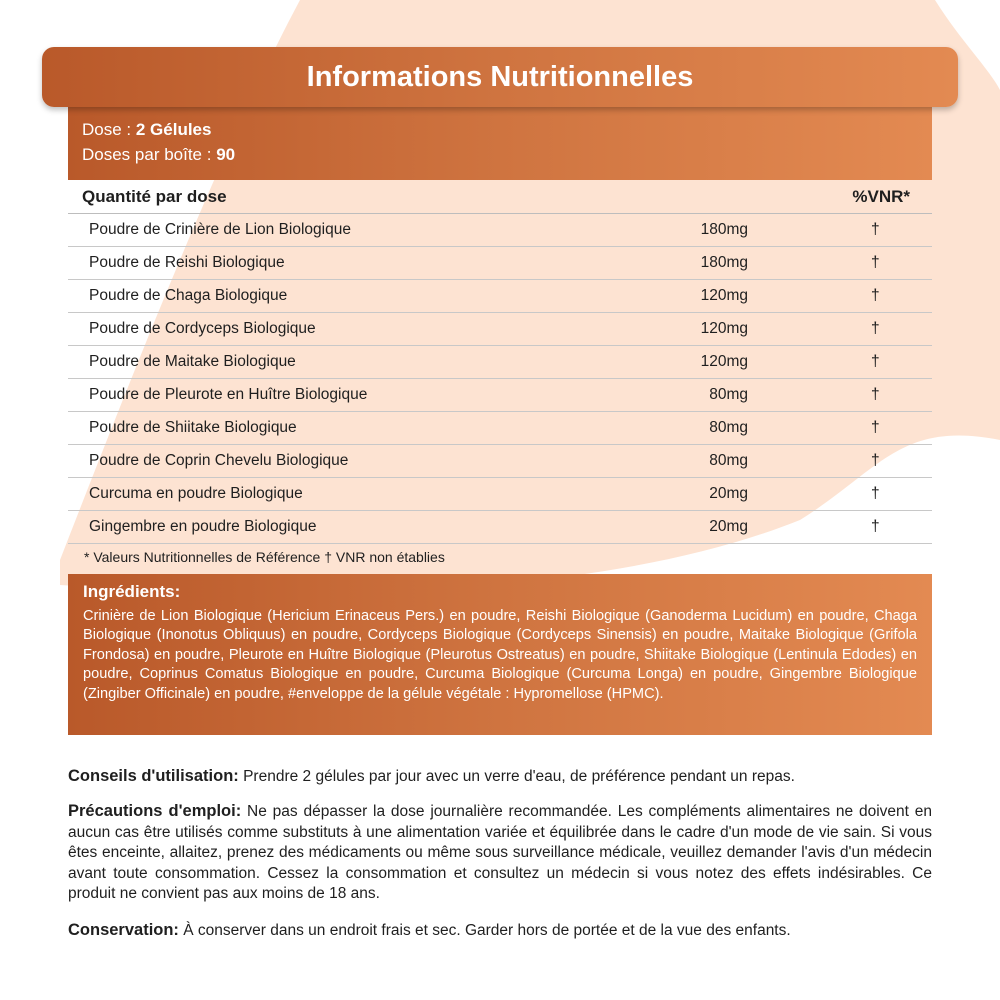 This screenshot has height=1000, width=1000. I want to click on nutrient-name: Poudre de Maitake Biologique, so click(192, 361).